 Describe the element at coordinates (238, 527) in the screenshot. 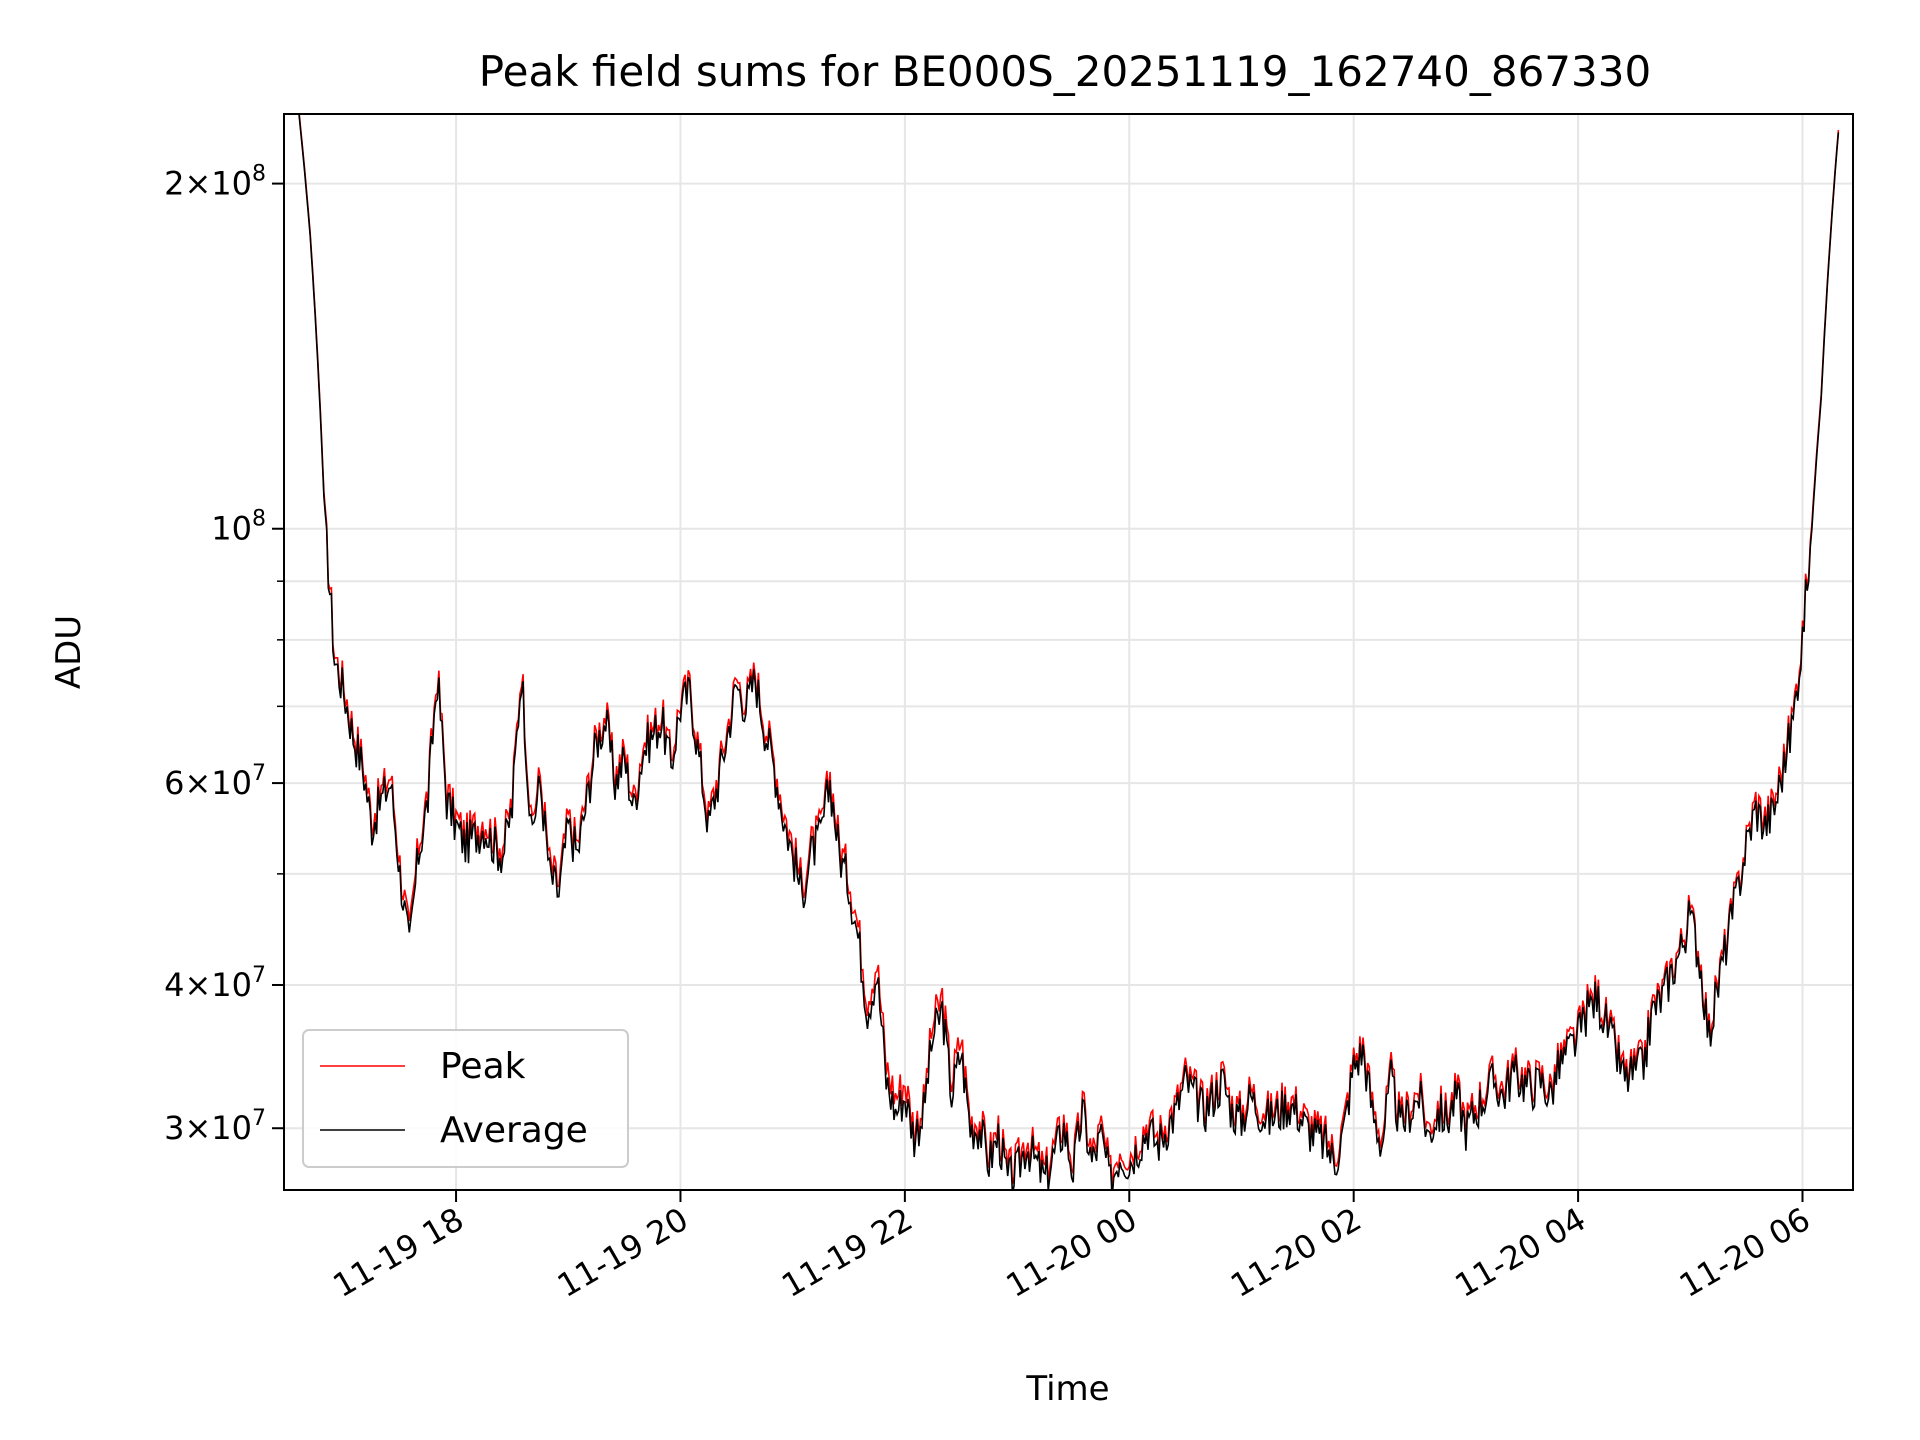

I see `y-tick-label: 108` at that location.